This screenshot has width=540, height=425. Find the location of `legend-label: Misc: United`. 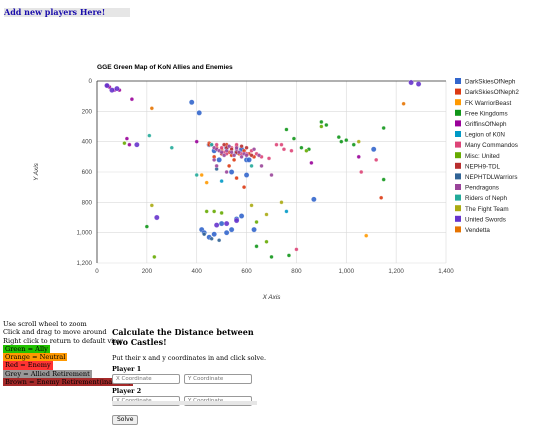

legend-label: Misc: United is located at coordinates (482, 156).